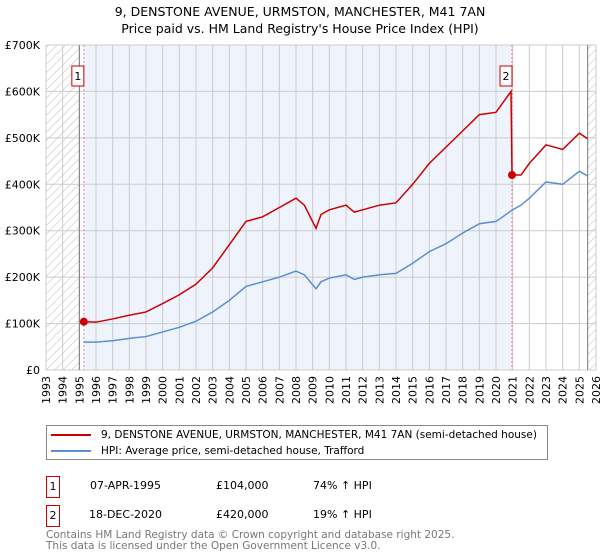 The image size is (600, 560). I want to click on y-tick-label: £100K, so click(23, 324).